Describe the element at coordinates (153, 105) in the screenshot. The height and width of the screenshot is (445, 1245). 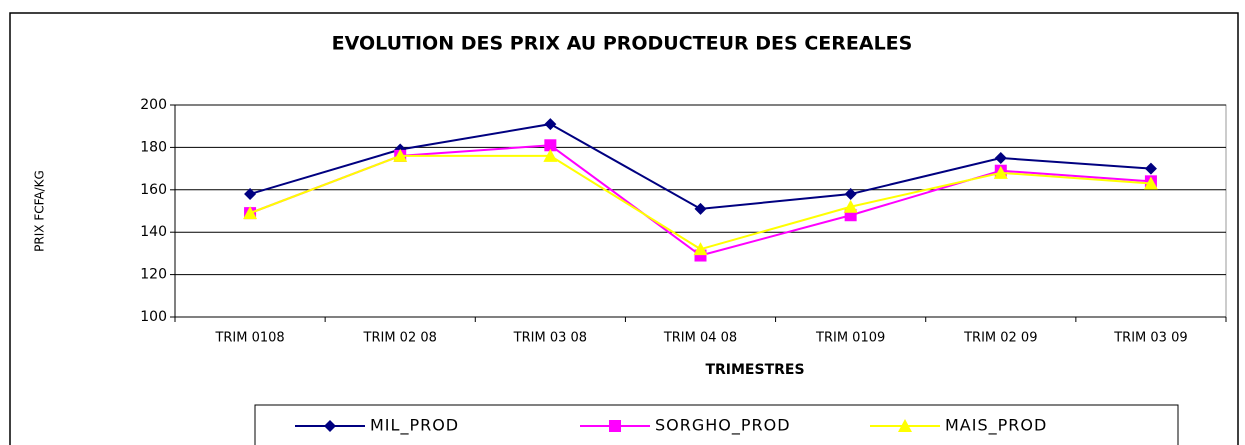
I see `y-tick-label: 200` at that location.